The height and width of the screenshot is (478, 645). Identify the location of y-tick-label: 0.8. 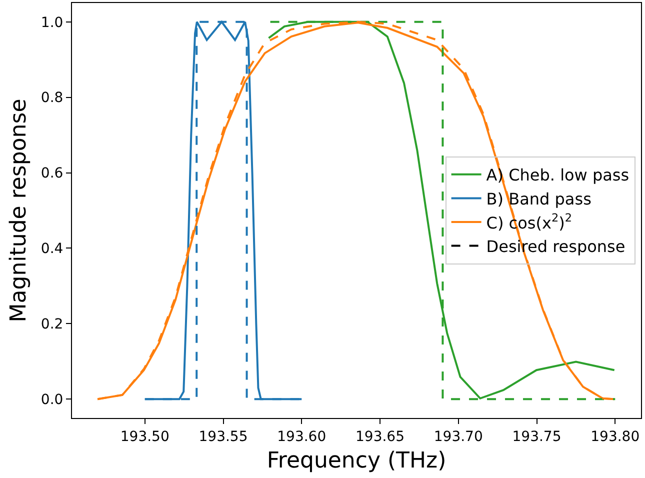
(52, 98).